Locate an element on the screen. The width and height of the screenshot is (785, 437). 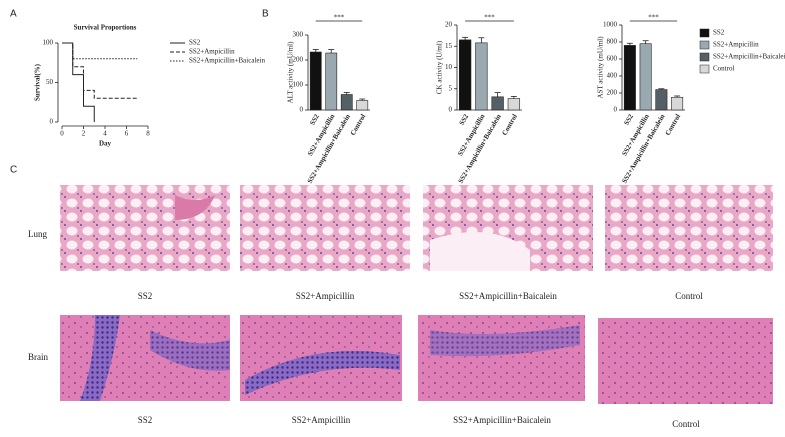
y-tick-label: 15 is located at coordinates (449, 46).